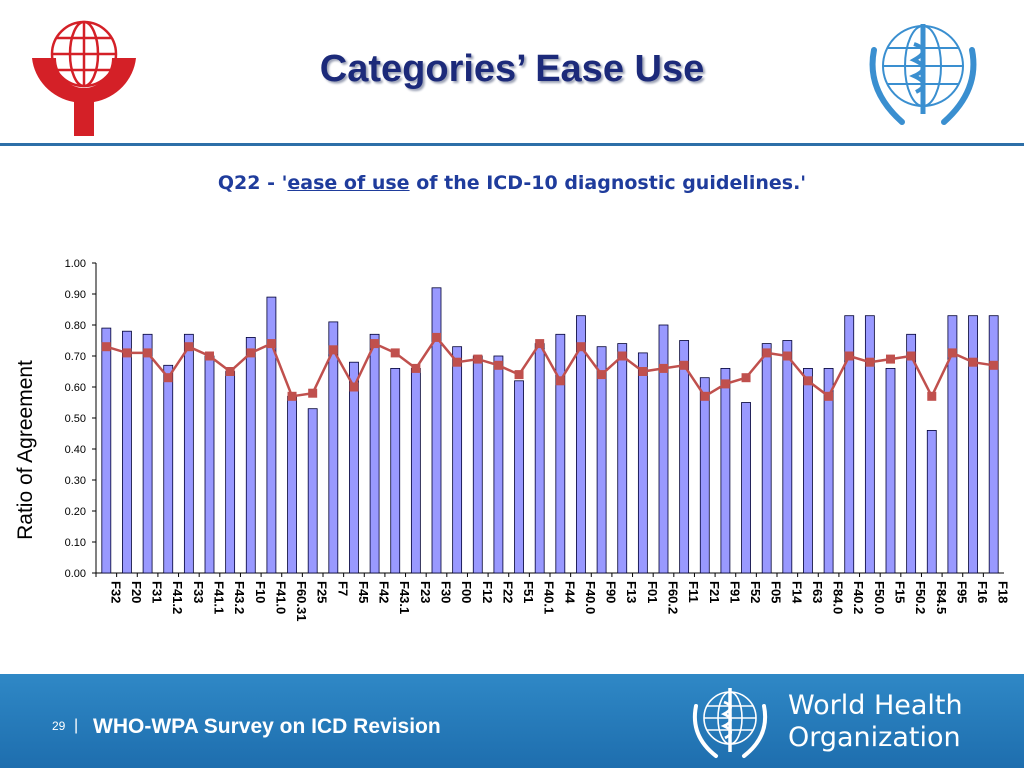 The image size is (1024, 768). I want to click on x-tick-label: F00, so click(466, 592).